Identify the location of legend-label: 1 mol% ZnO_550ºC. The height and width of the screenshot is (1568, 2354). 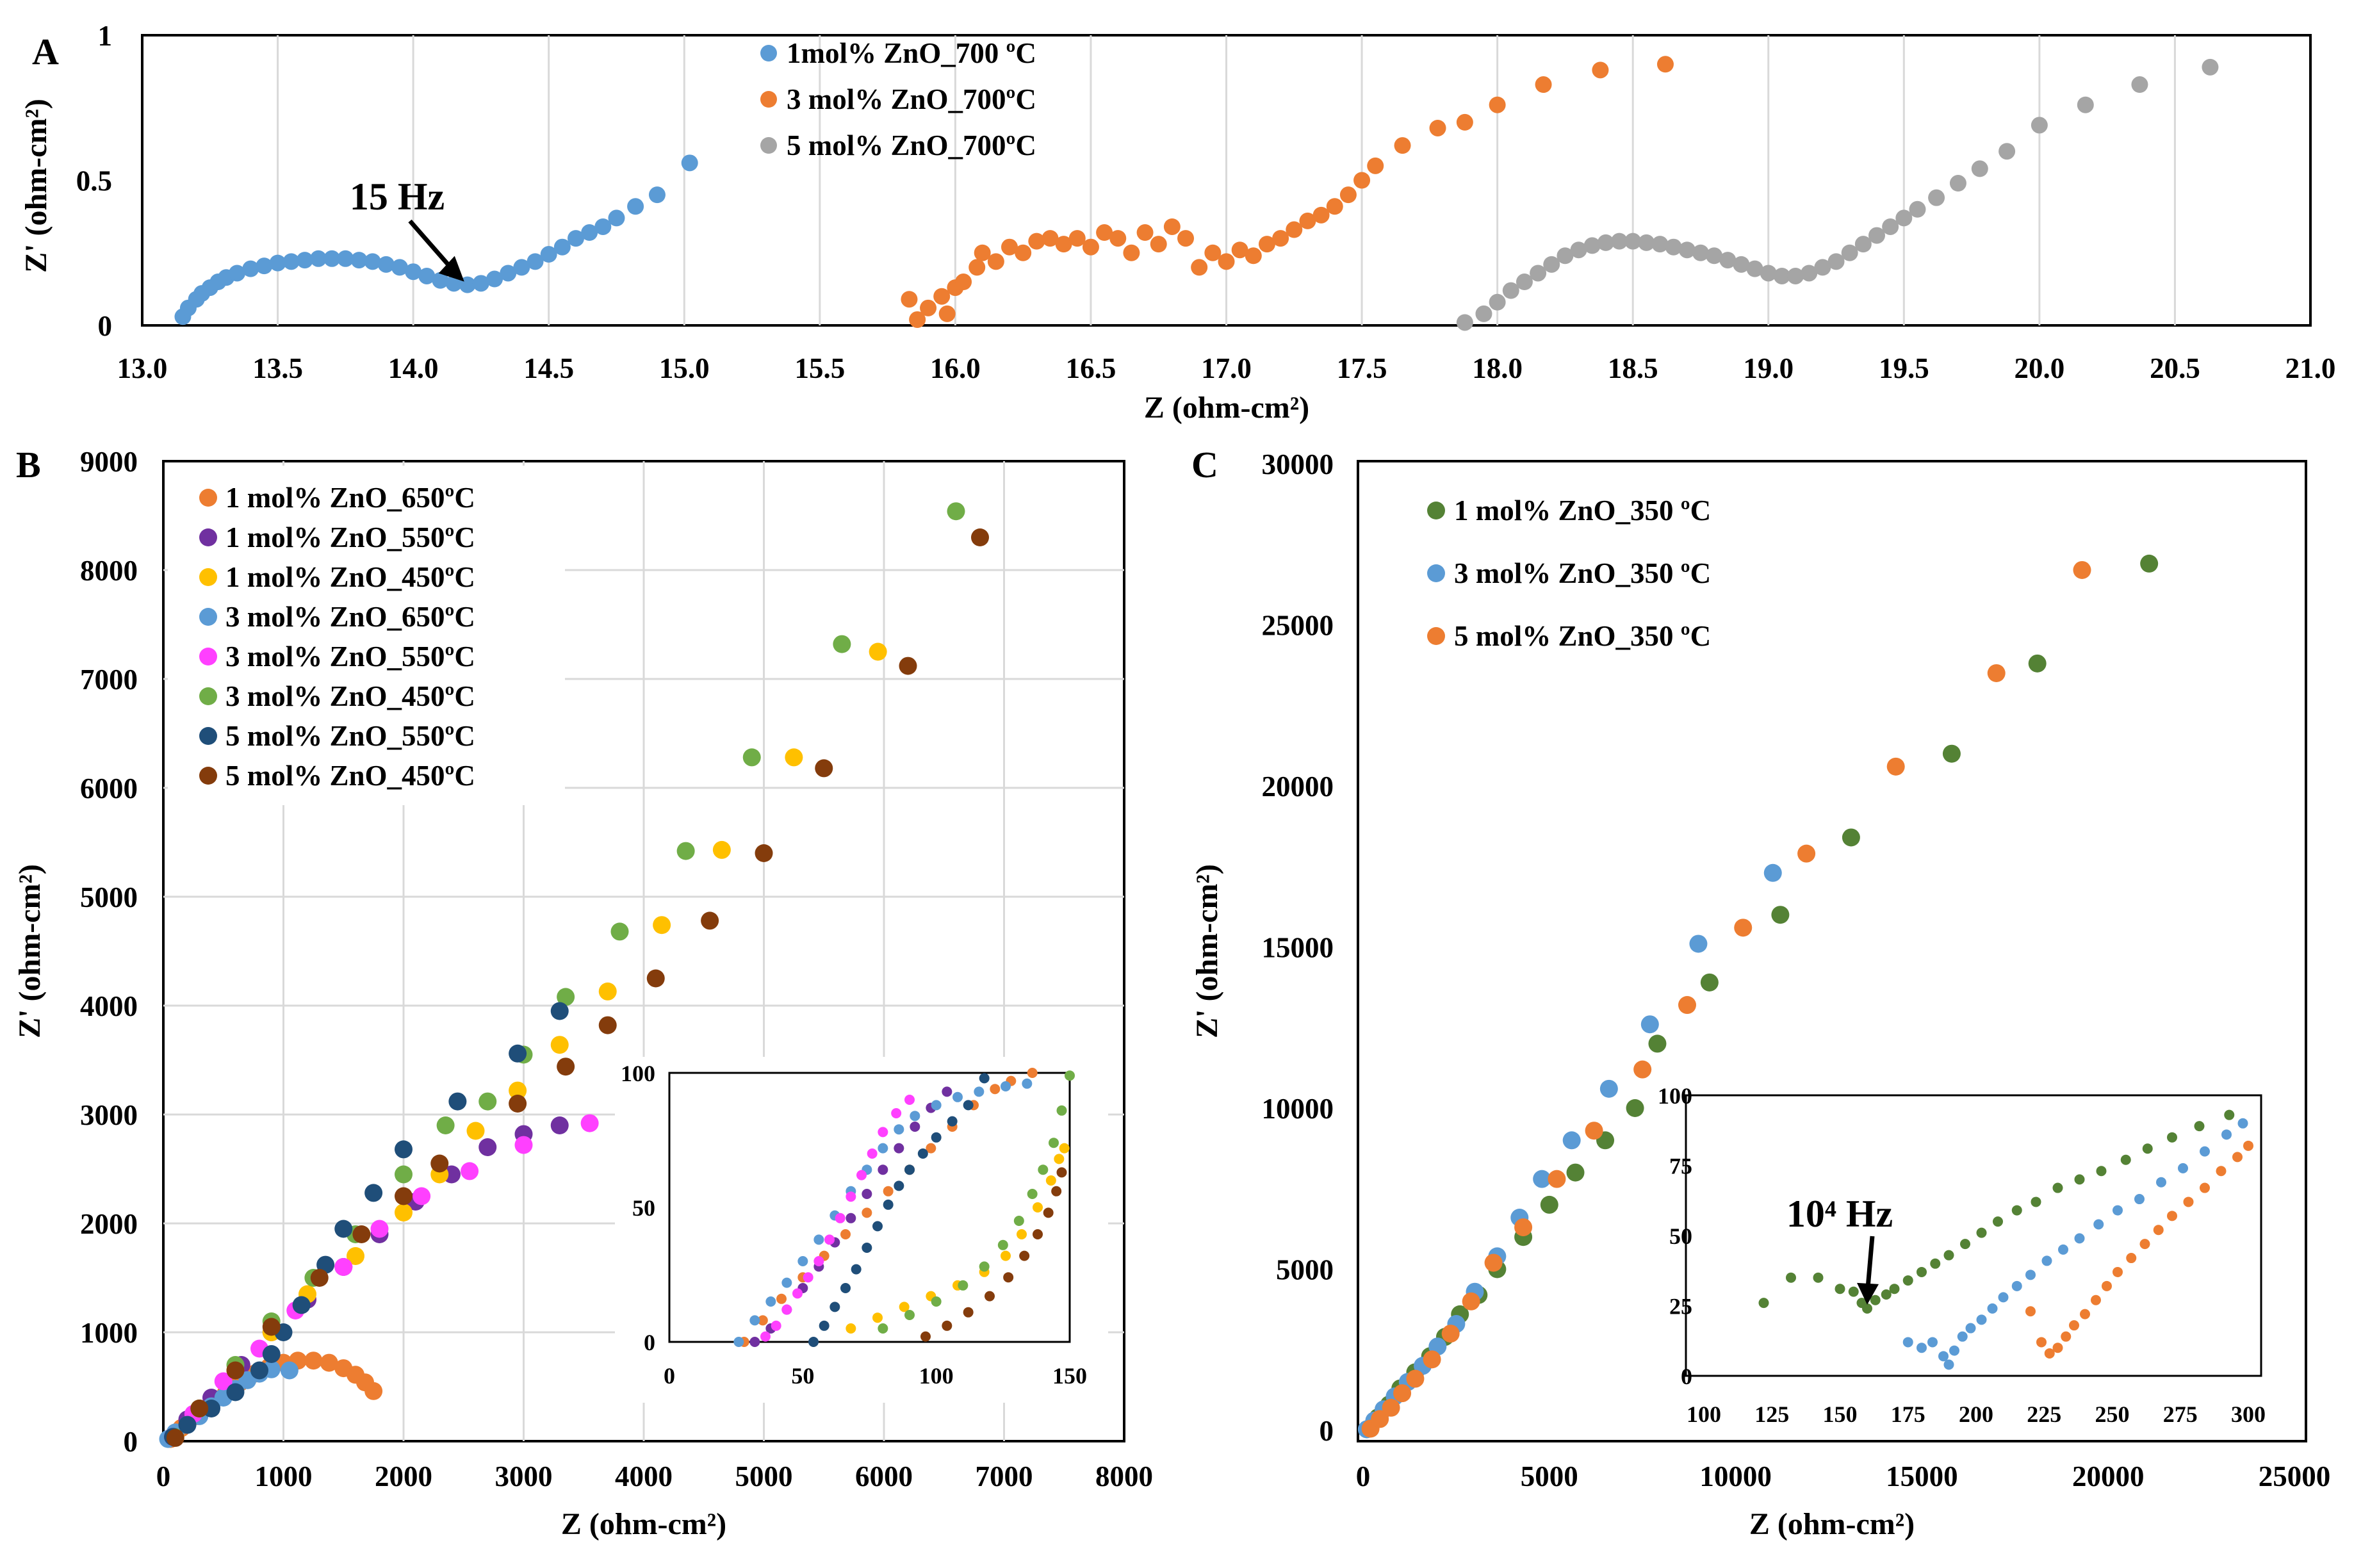
(350, 537).